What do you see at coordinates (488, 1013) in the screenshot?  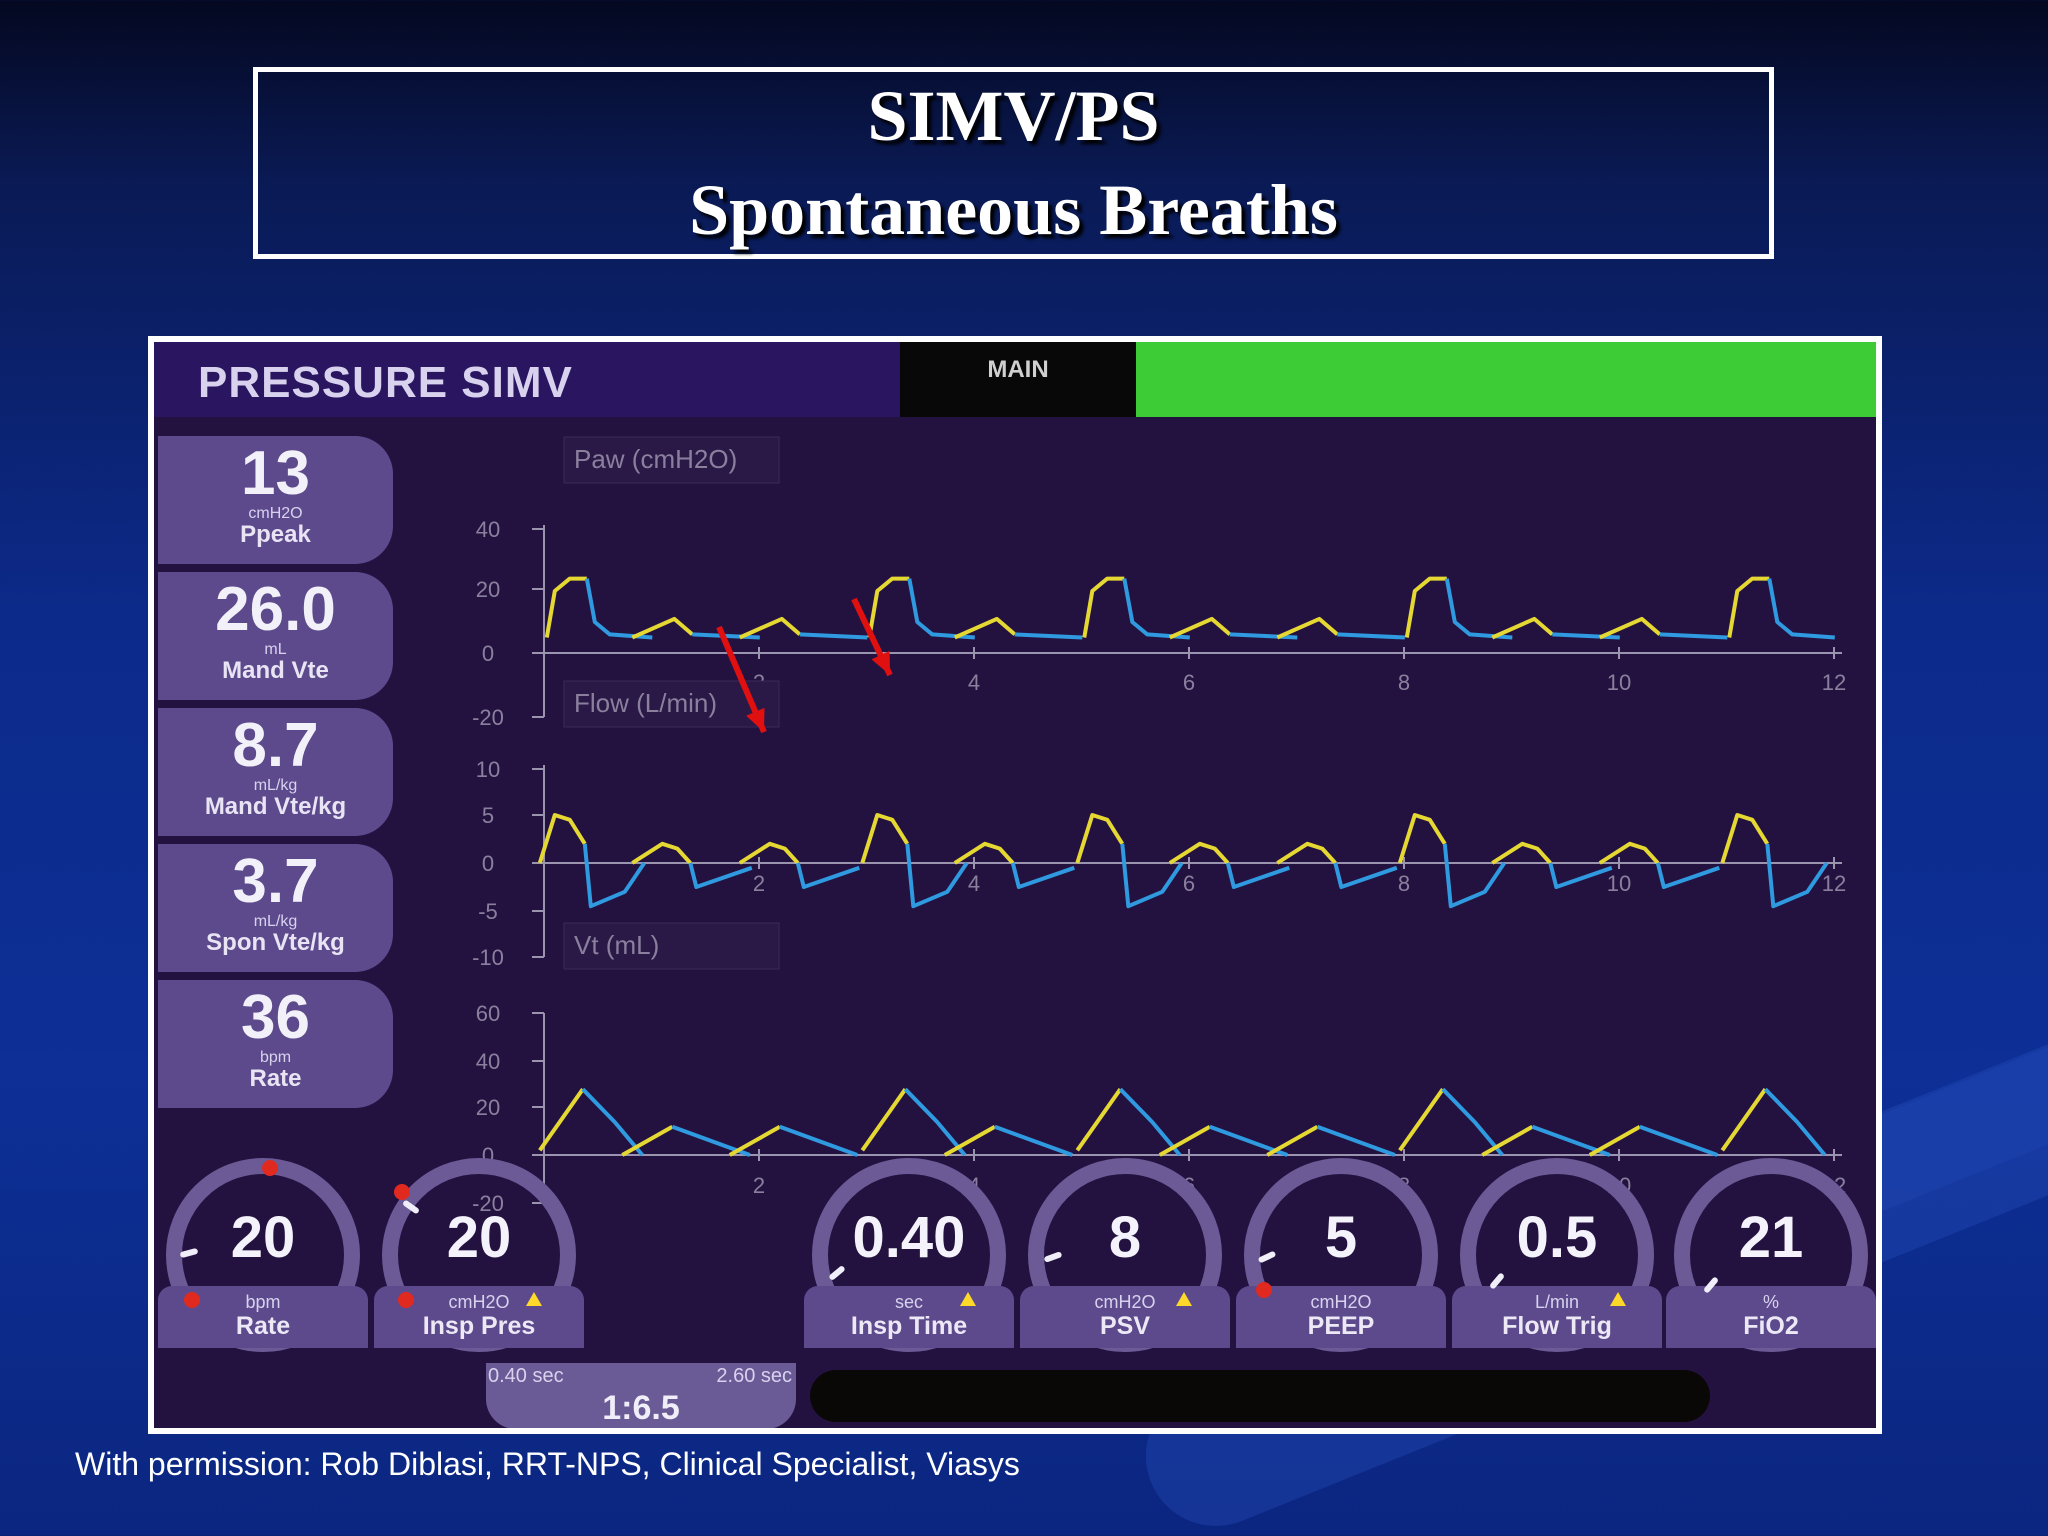 I see `y-tick-label: 60` at bounding box center [488, 1013].